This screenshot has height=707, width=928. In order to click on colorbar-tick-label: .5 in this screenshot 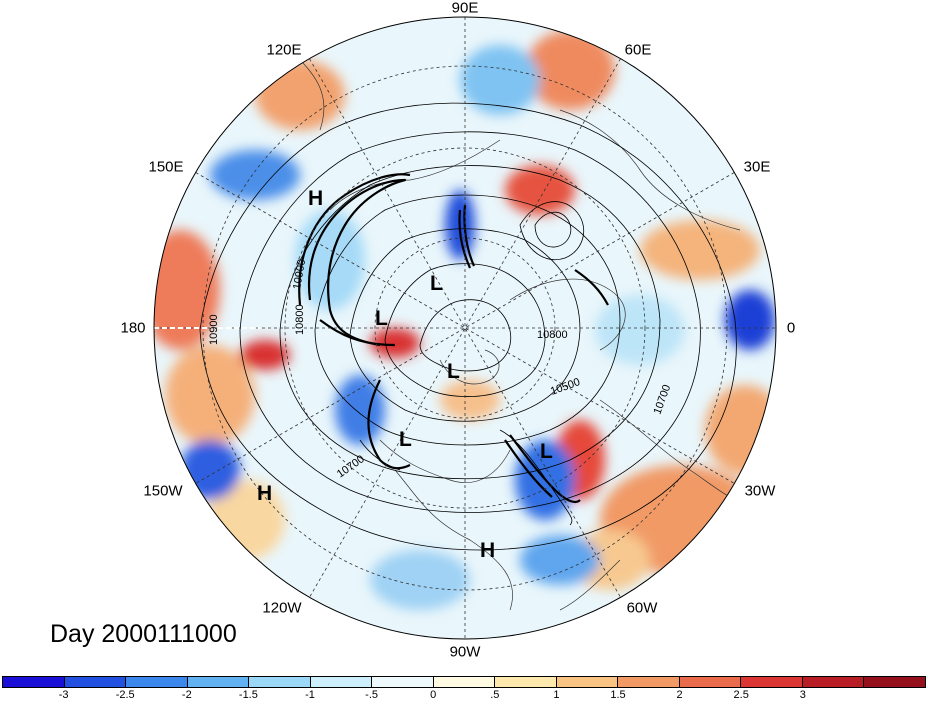, I will do `click(495, 695)`.